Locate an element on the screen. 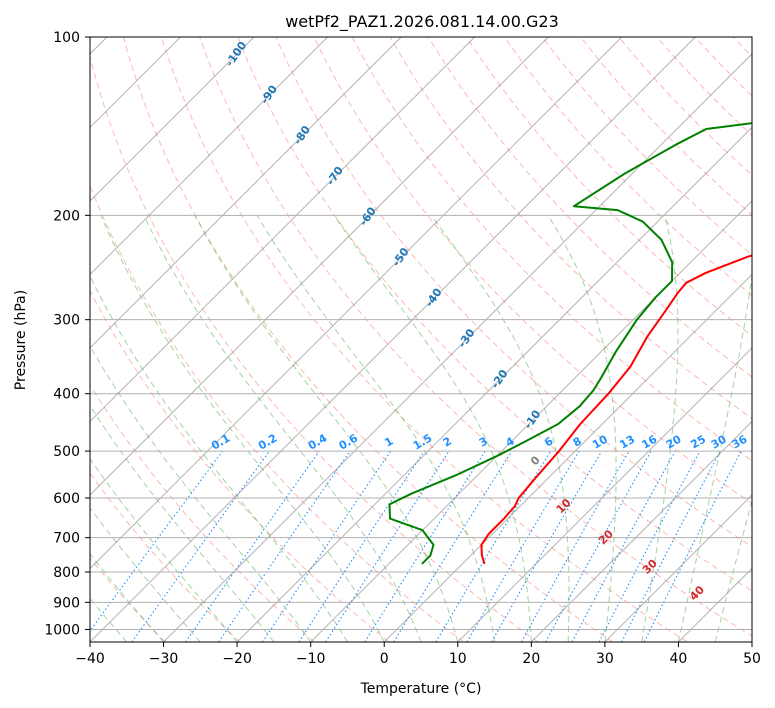  mixing-ratio-label: 20 is located at coordinates (674, 441).